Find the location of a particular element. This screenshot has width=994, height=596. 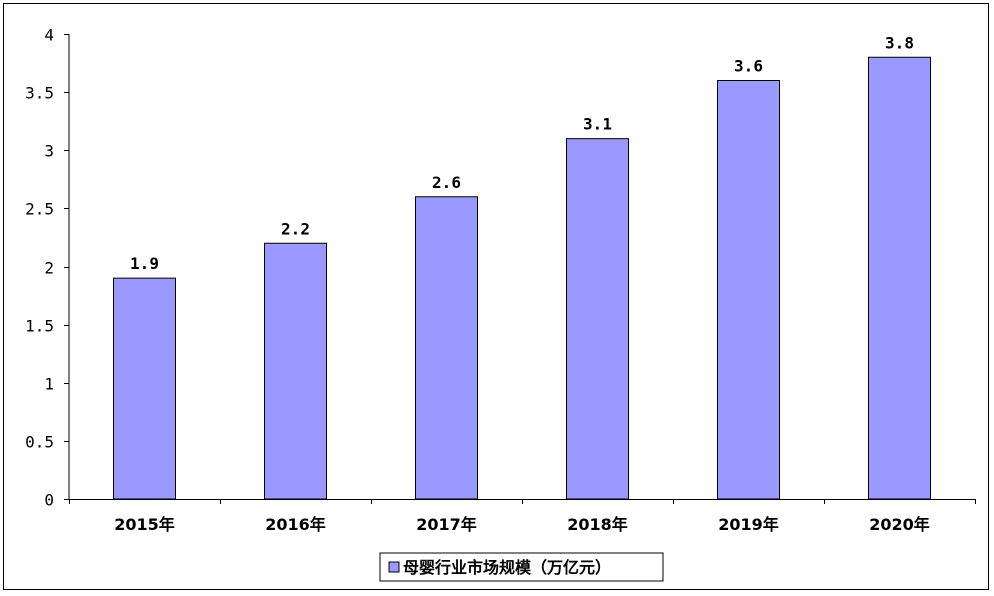

data-label: 3.8 is located at coordinates (899, 42).